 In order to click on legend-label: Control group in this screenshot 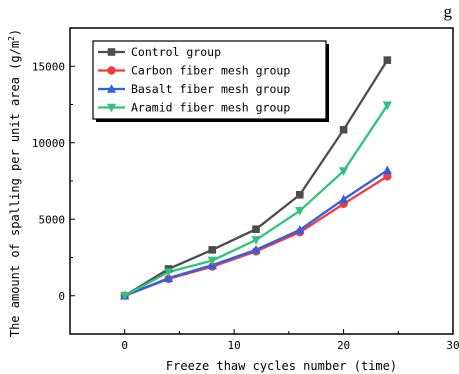, I will do `click(176, 52)`.